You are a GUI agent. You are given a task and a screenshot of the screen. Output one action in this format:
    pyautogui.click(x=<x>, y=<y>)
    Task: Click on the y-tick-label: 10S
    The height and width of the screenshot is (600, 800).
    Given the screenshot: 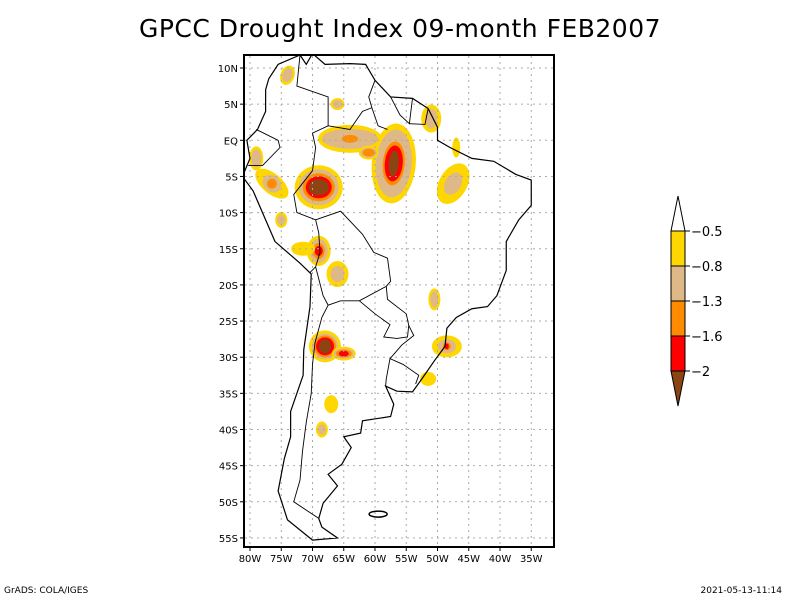 What is the action you would take?
    pyautogui.click(x=228, y=214)
    